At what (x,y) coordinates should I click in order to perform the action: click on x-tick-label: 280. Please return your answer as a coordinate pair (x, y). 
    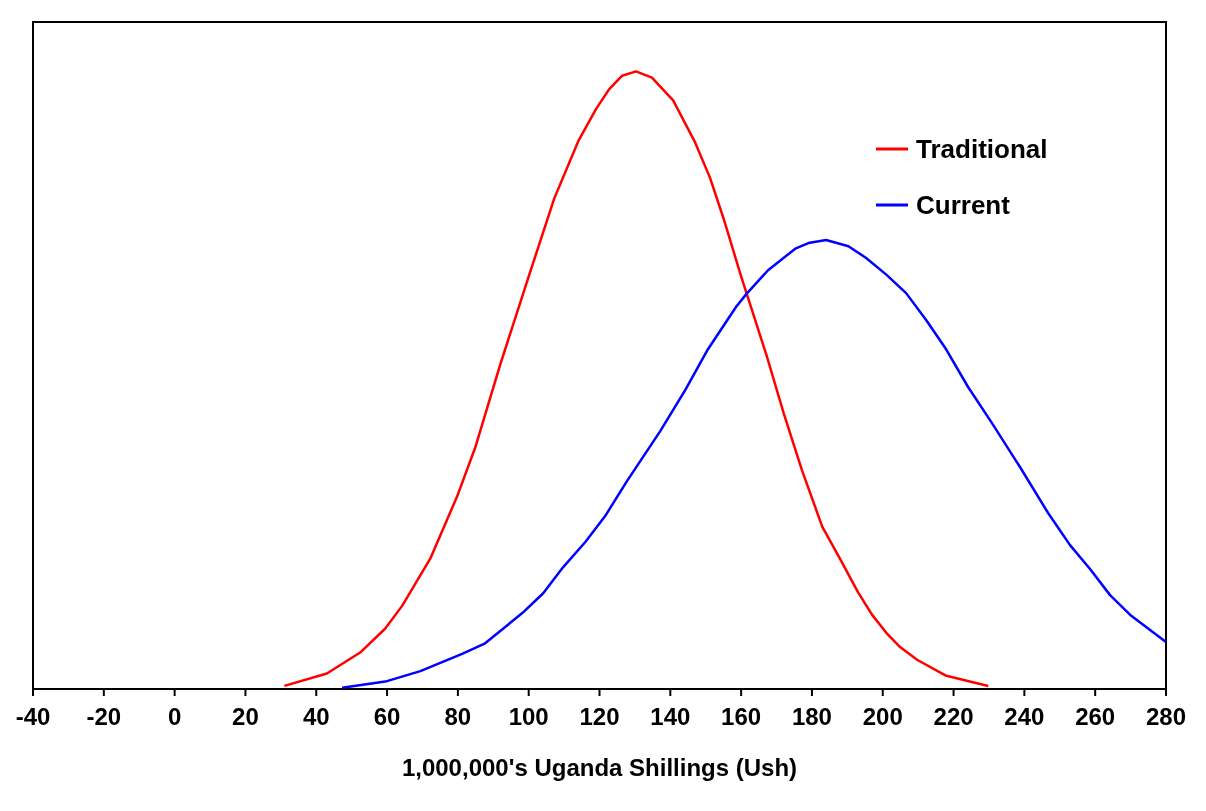
    Looking at the image, I should click on (1166, 716).